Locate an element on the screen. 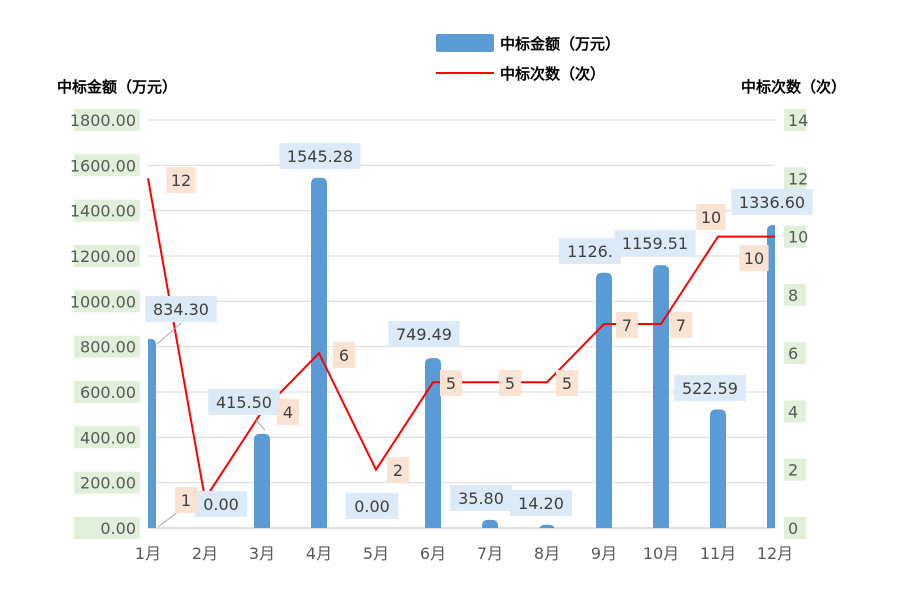 The width and height of the screenshot is (900, 604). right-tick-label: 4 is located at coordinates (793, 411).